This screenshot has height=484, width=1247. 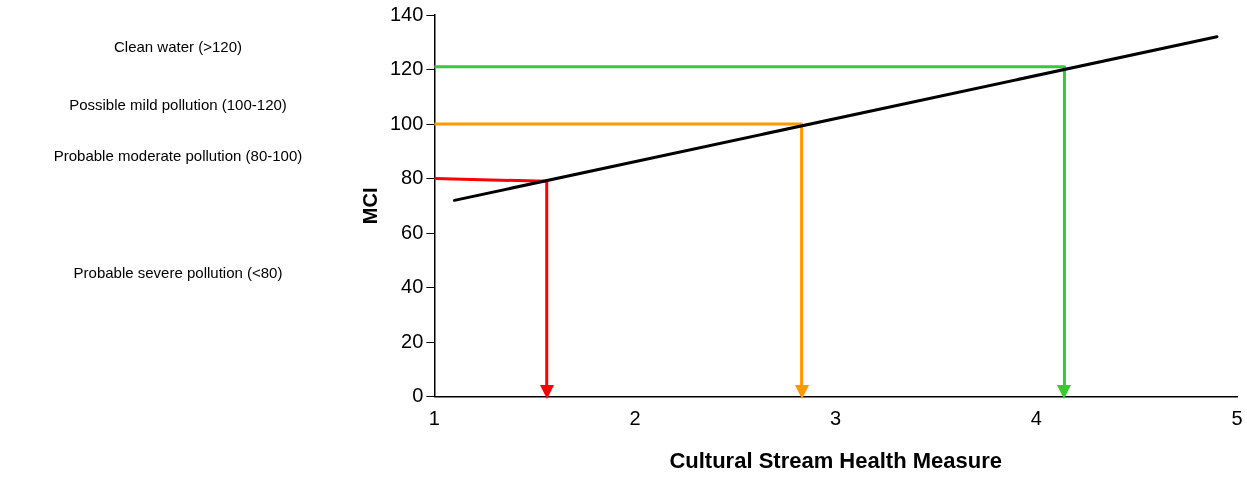 I want to click on x-tick-label: 4, so click(x=1036, y=418).